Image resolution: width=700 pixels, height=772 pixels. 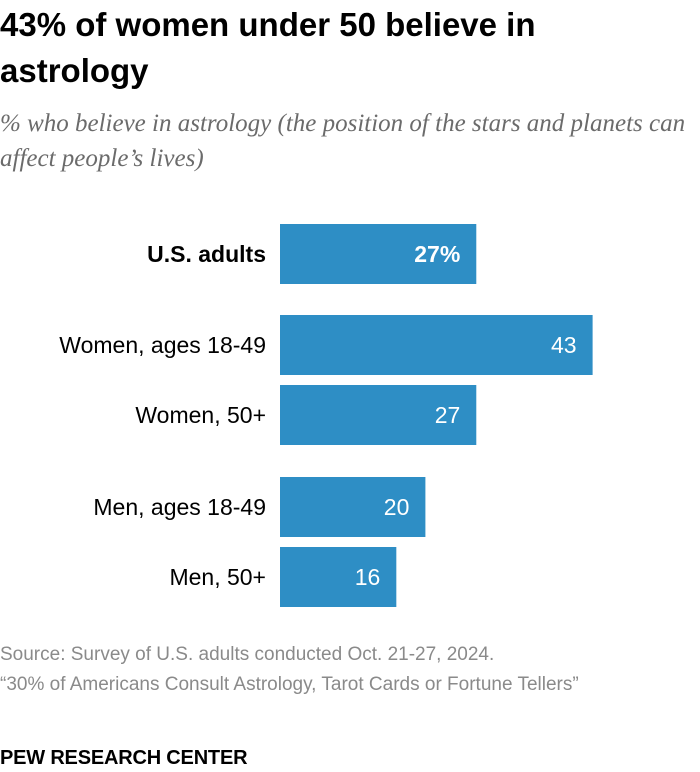 What do you see at coordinates (448, 415) in the screenshot?
I see `value-label-women-50: 27` at bounding box center [448, 415].